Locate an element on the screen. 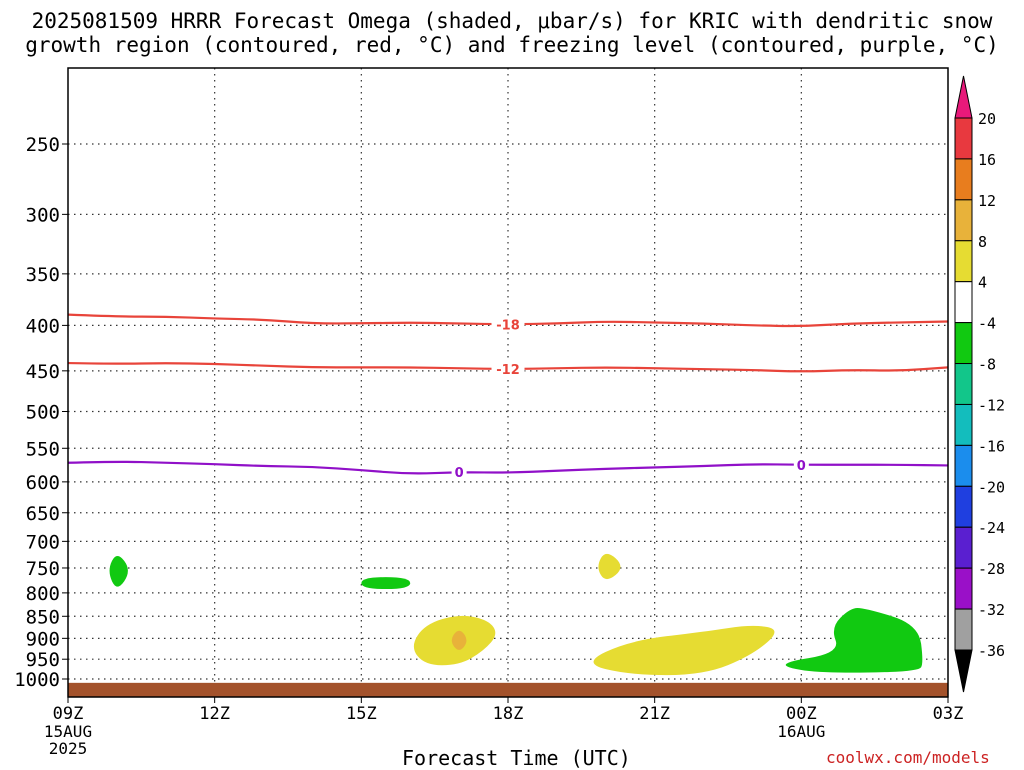  y-tick-label-600: 600 is located at coordinates (43, 483).